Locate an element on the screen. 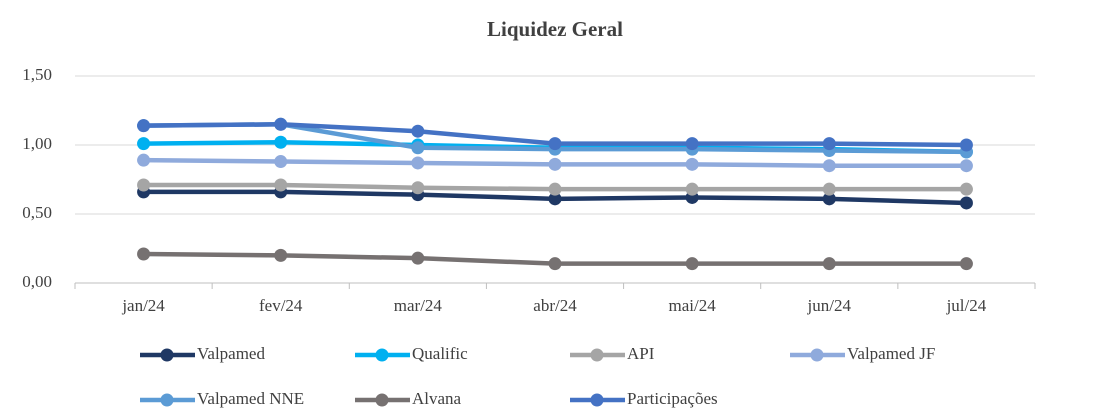 This screenshot has height=414, width=1099. legend-label: Valpamed is located at coordinates (231, 353).